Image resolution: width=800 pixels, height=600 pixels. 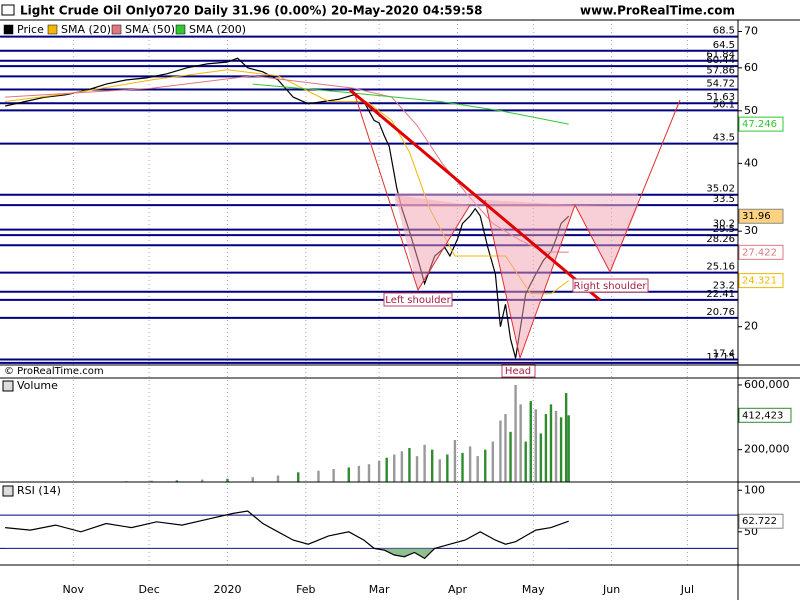 What do you see at coordinates (724, 229) in the screenshot?
I see `level-label: 29.5` at bounding box center [724, 229].